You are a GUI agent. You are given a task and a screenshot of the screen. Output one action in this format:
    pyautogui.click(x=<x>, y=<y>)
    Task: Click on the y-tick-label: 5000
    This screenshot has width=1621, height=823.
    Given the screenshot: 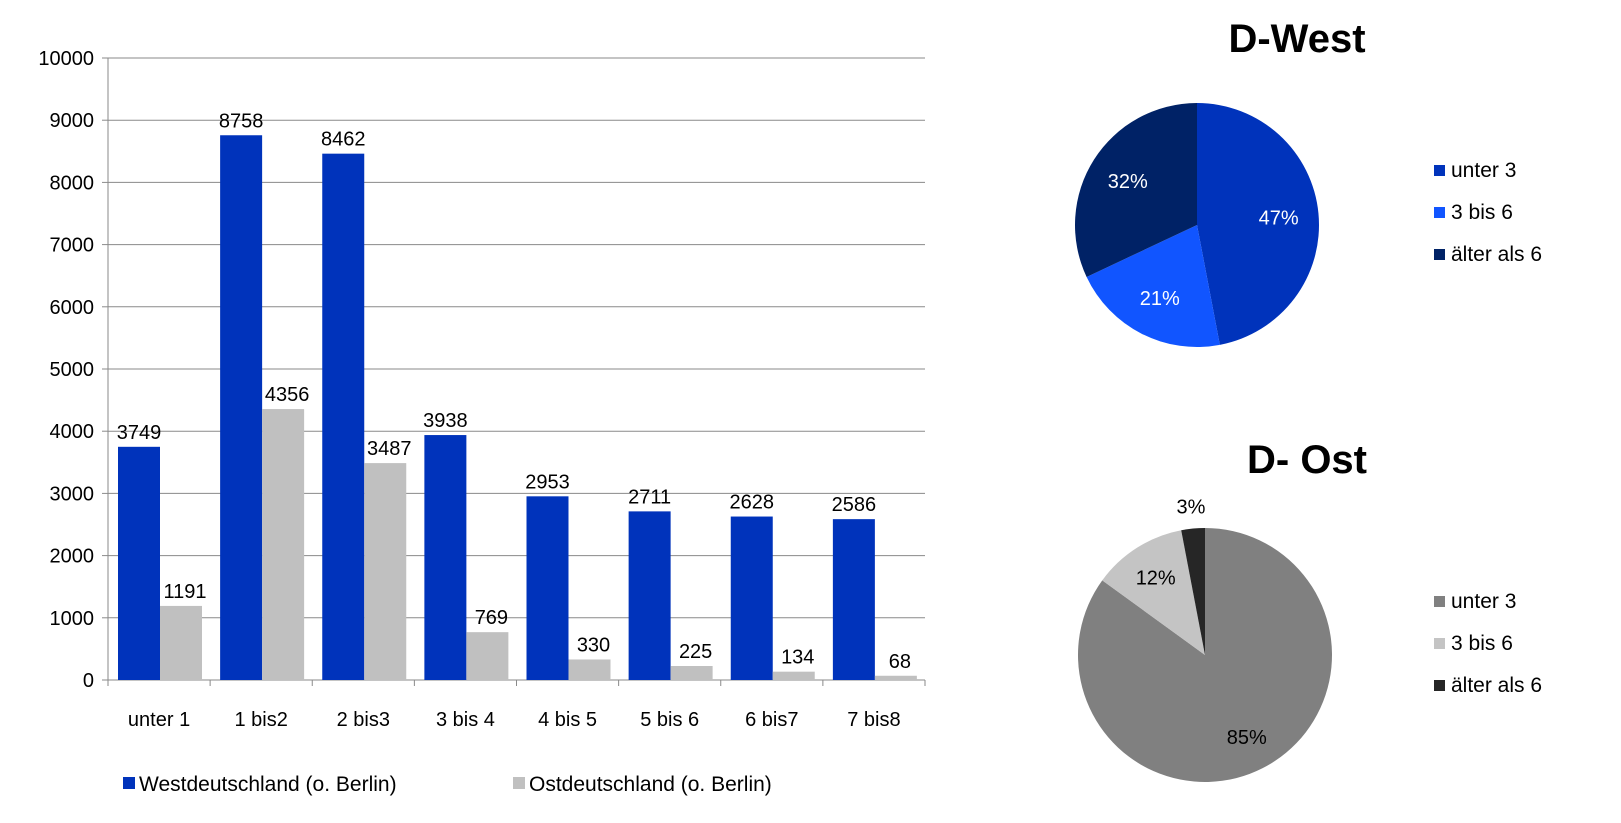 What is the action you would take?
    pyautogui.click(x=72, y=370)
    